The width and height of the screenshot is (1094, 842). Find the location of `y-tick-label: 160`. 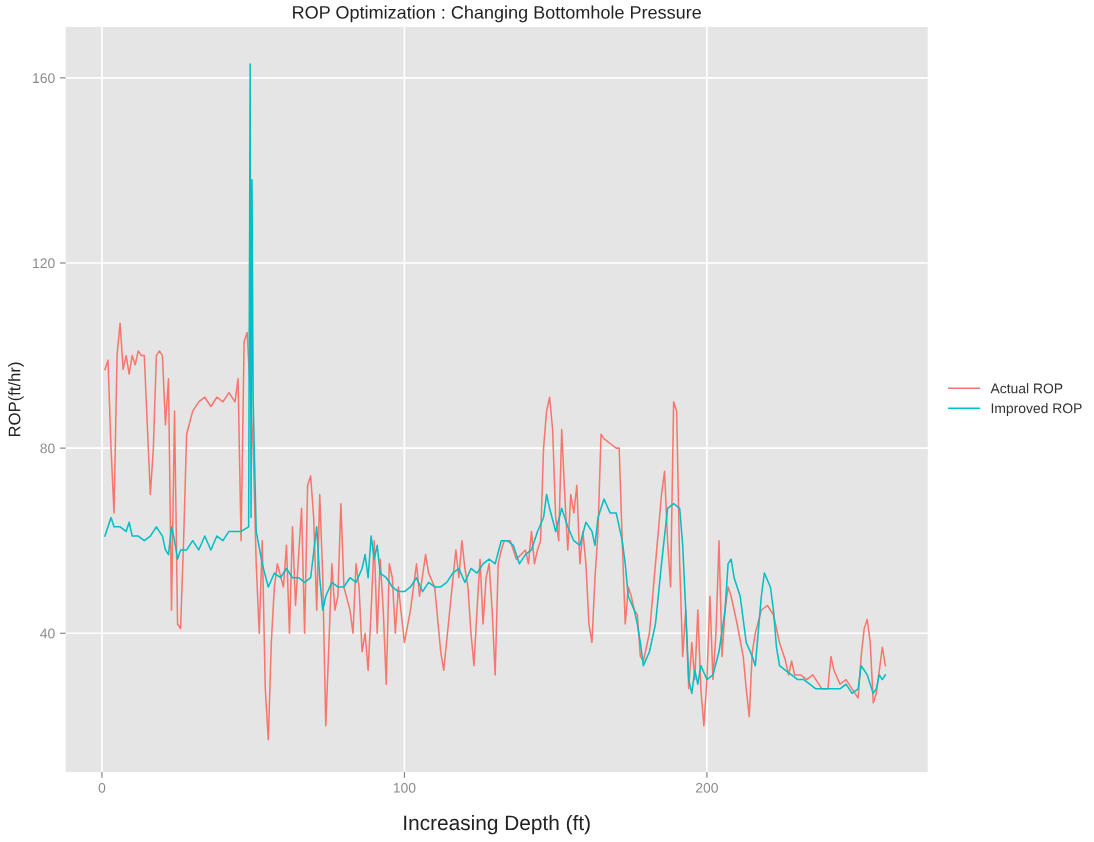

y-tick-label: 160 is located at coordinates (44, 78).